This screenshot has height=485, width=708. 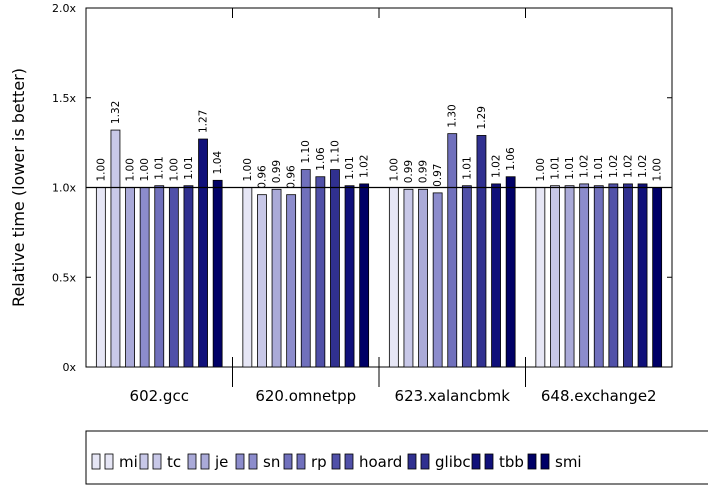 I want to click on legend-swatch-smi, so click(x=545, y=461).